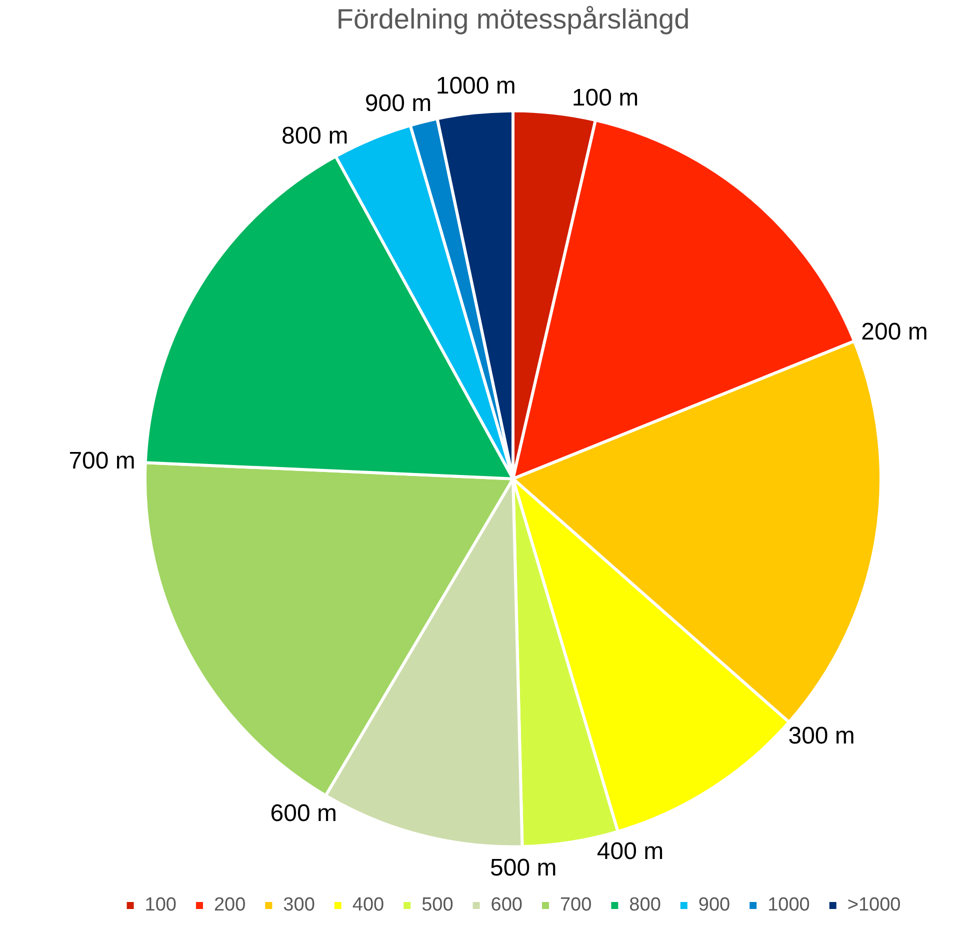  I want to click on text: 100 m, so click(605, 98).